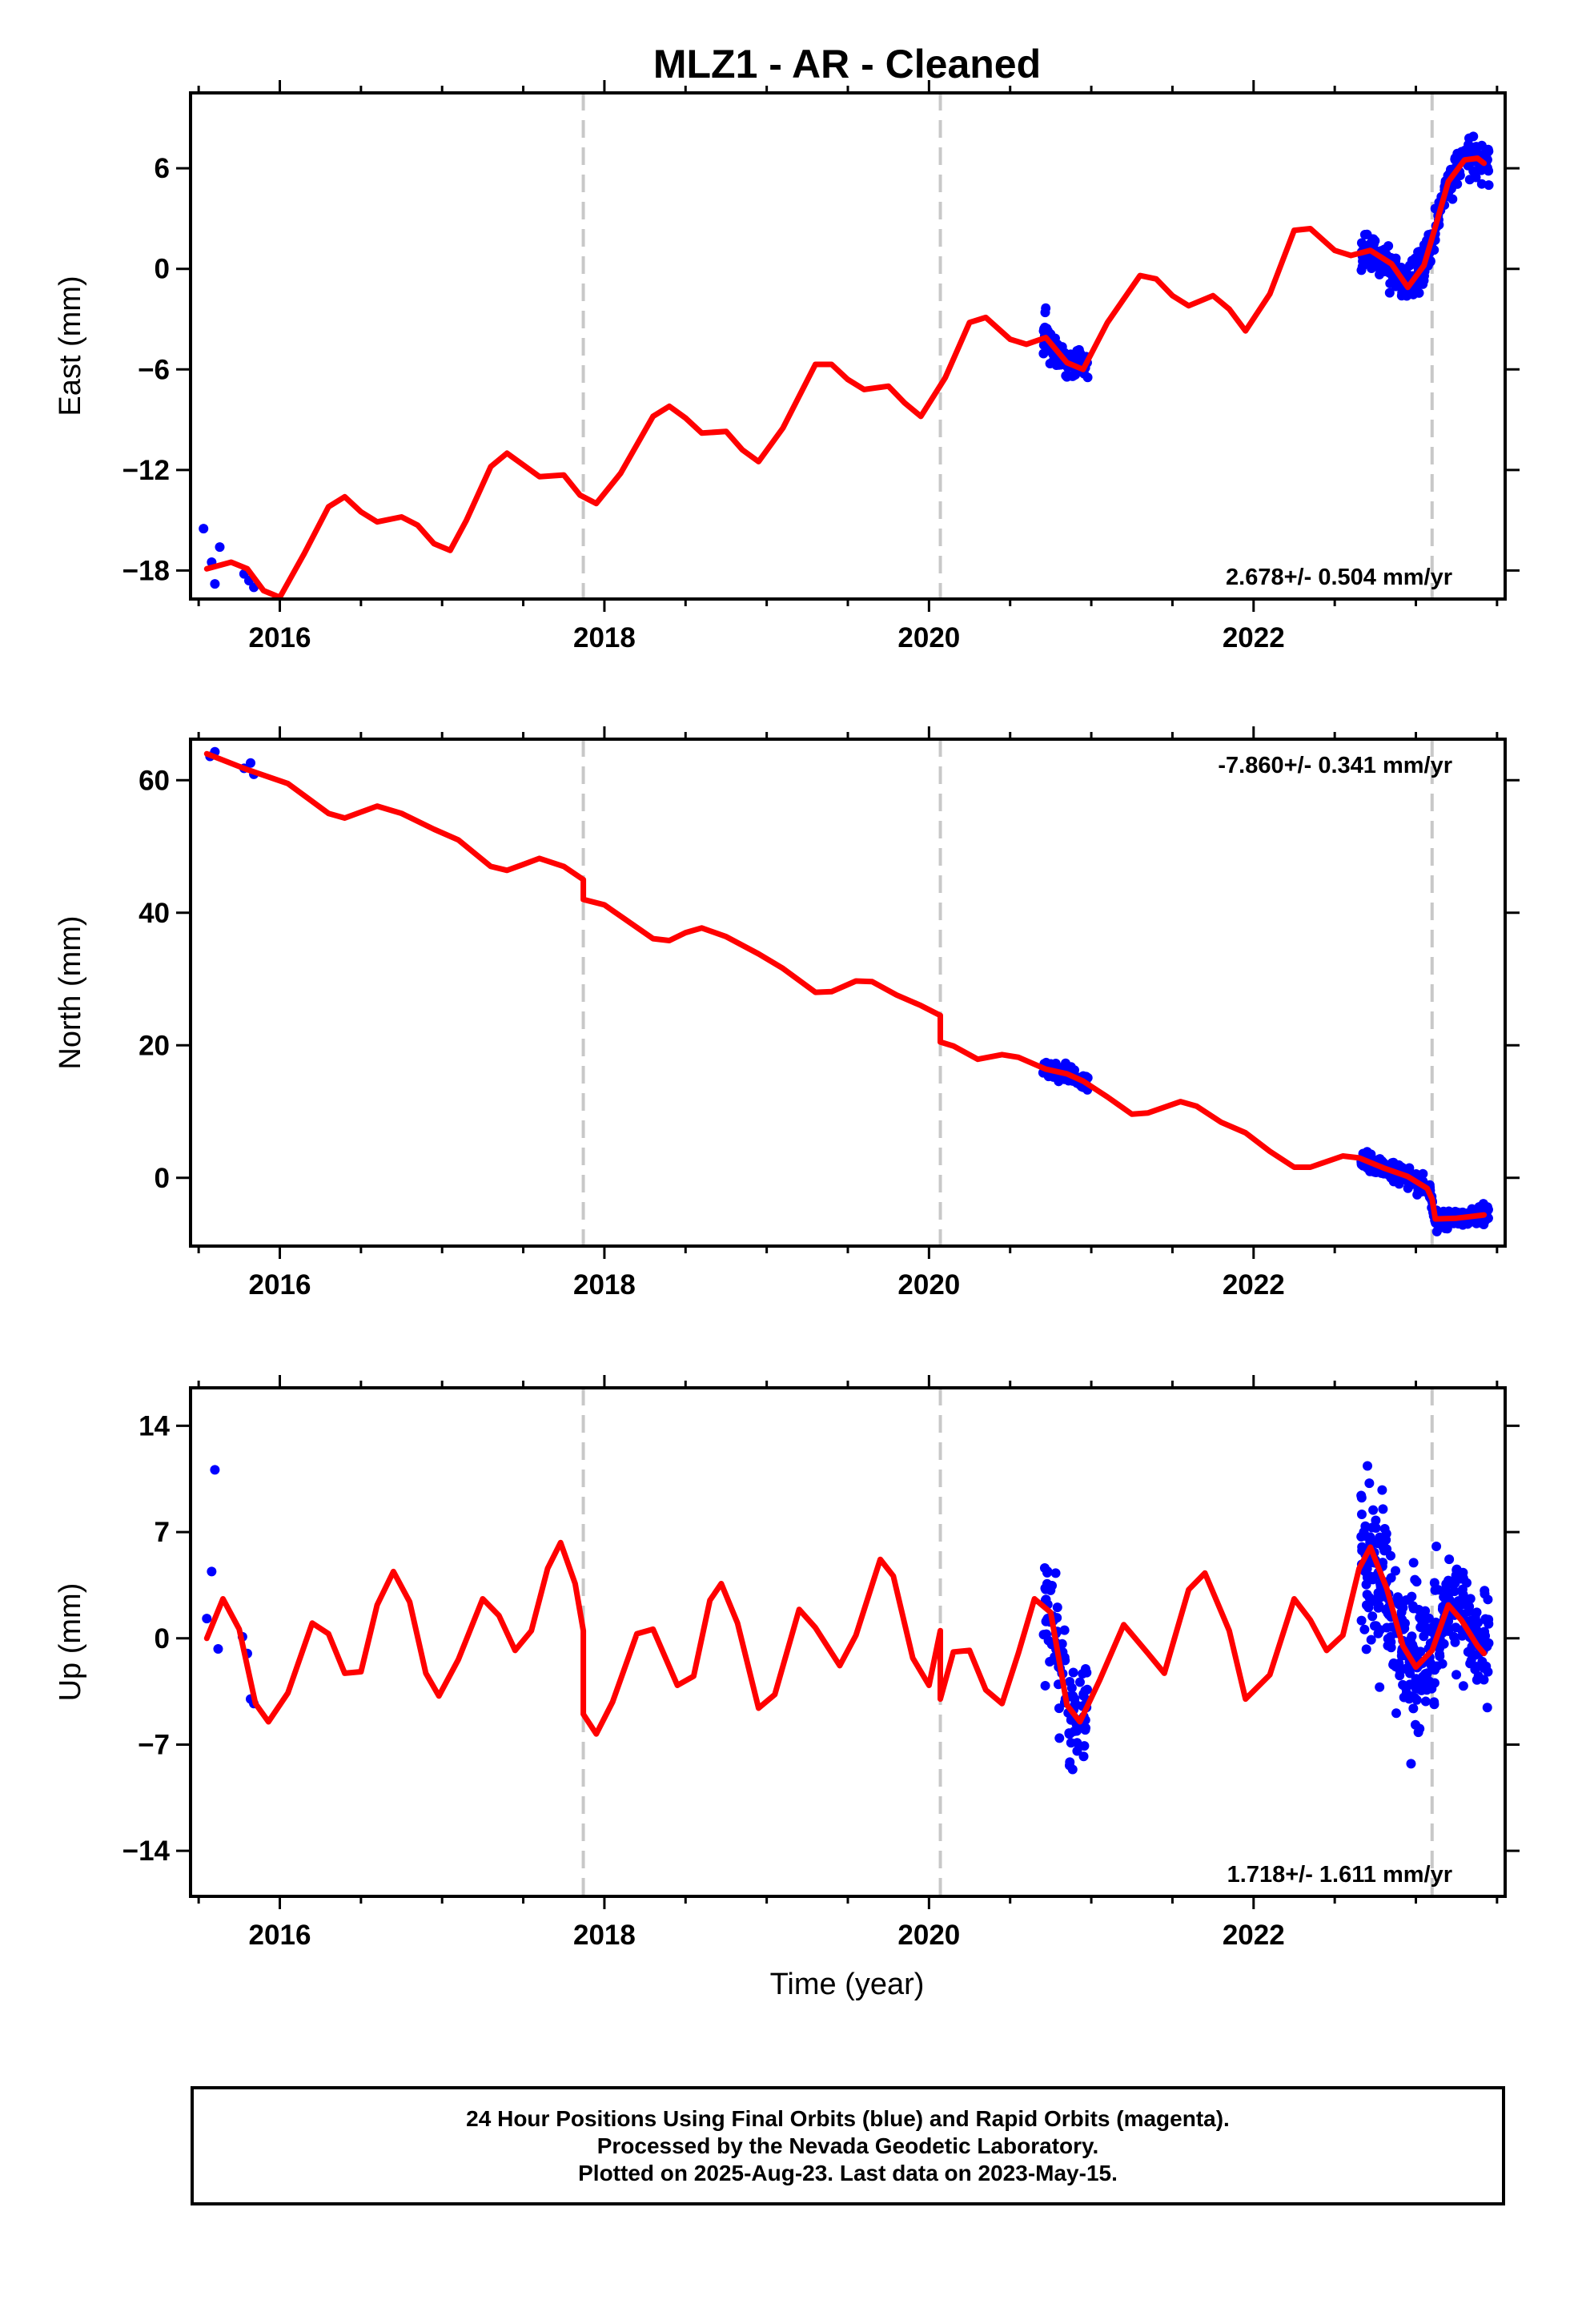 This screenshot has height=2324, width=1582. Describe the element at coordinates (604, 637) in the screenshot. I see `east-x-tick-label: 2018` at that location.